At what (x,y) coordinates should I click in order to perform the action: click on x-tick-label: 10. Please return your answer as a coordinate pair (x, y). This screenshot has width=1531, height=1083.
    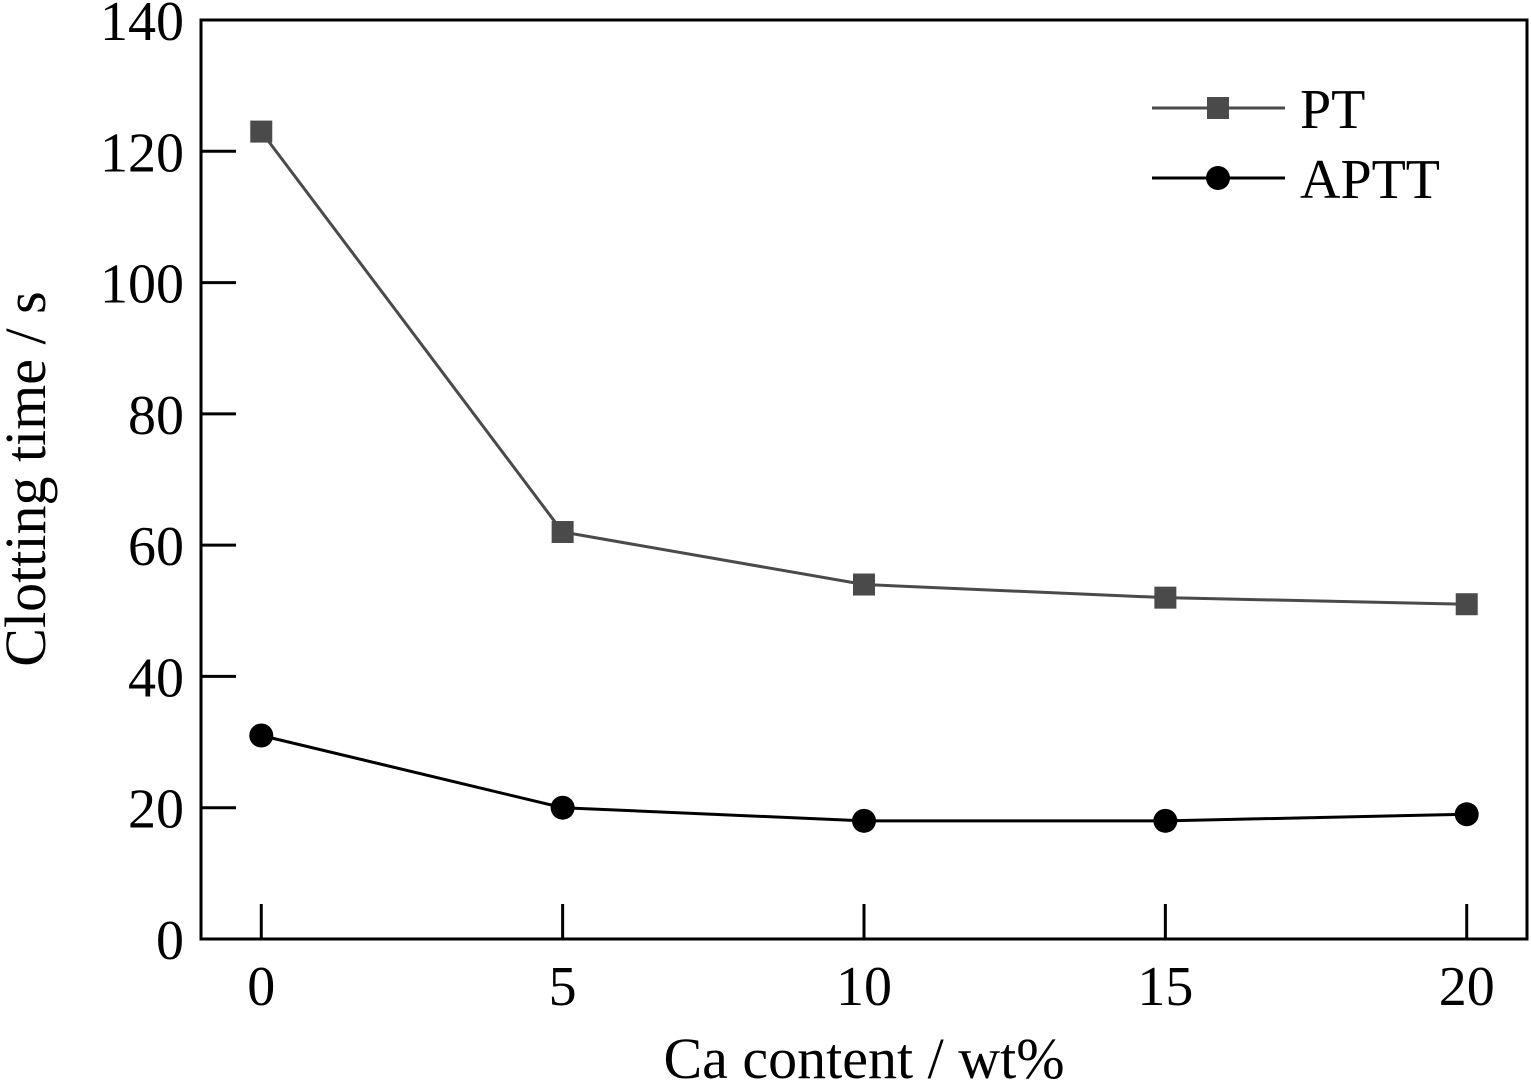
    Looking at the image, I should click on (864, 987).